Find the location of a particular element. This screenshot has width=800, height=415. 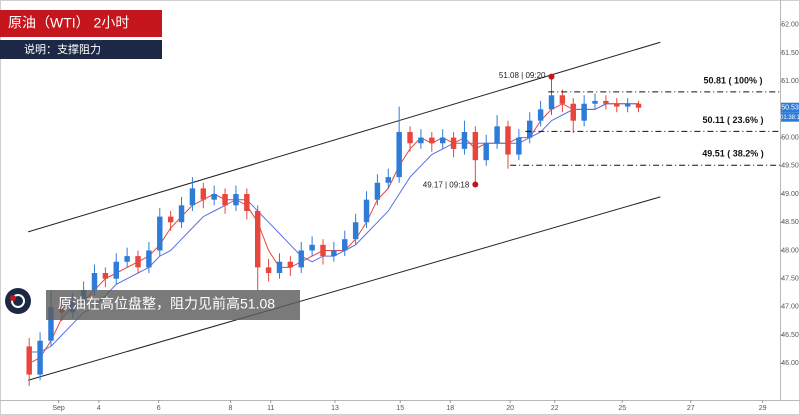

y-tick-label: 49.00 is located at coordinates (790, 194).